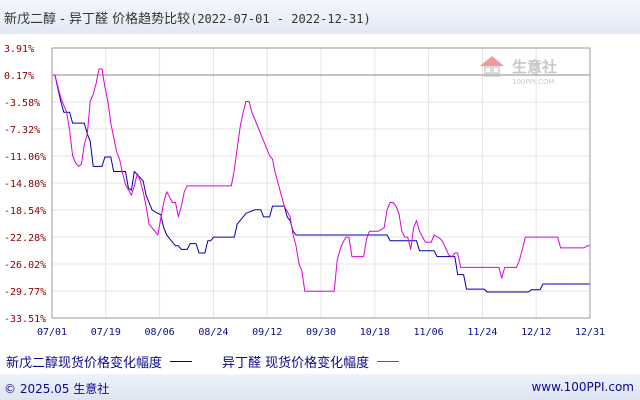  I want to click on y-tick-label: -14.80%, so click(25, 184).